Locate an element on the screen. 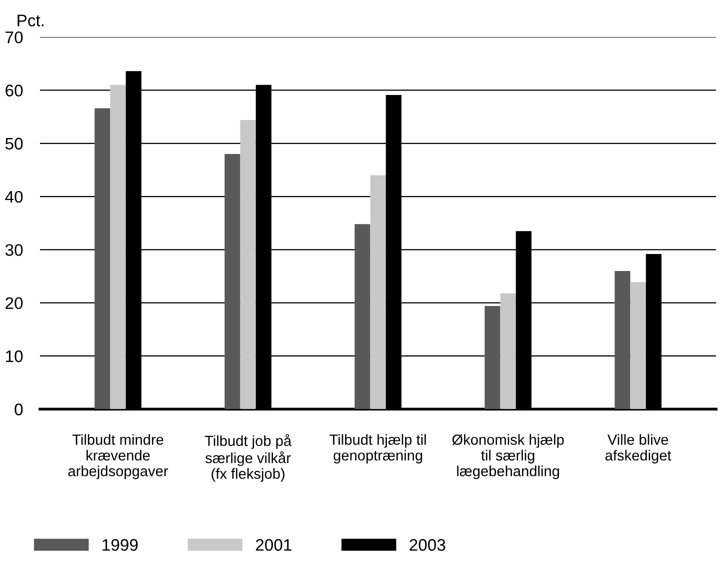 The height and width of the screenshot is (562, 727). y-tick-label: 0 is located at coordinates (18, 410).